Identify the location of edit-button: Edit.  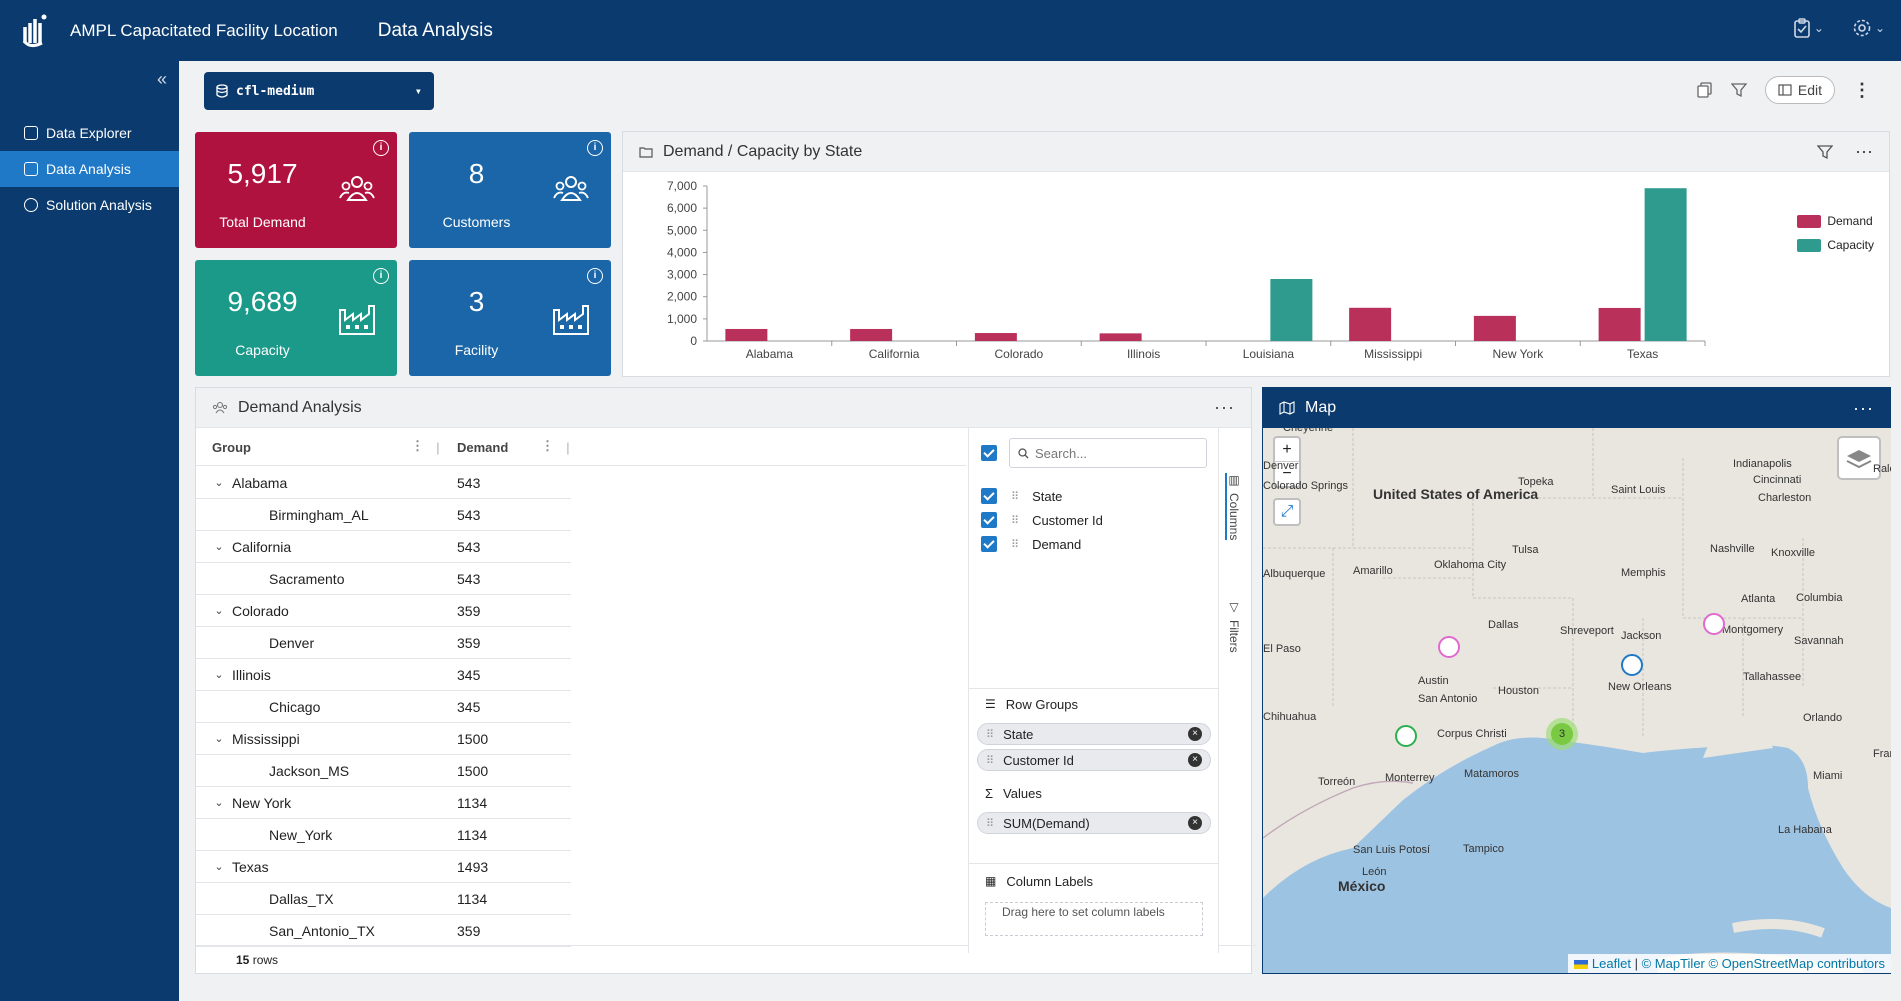
(1799, 90).